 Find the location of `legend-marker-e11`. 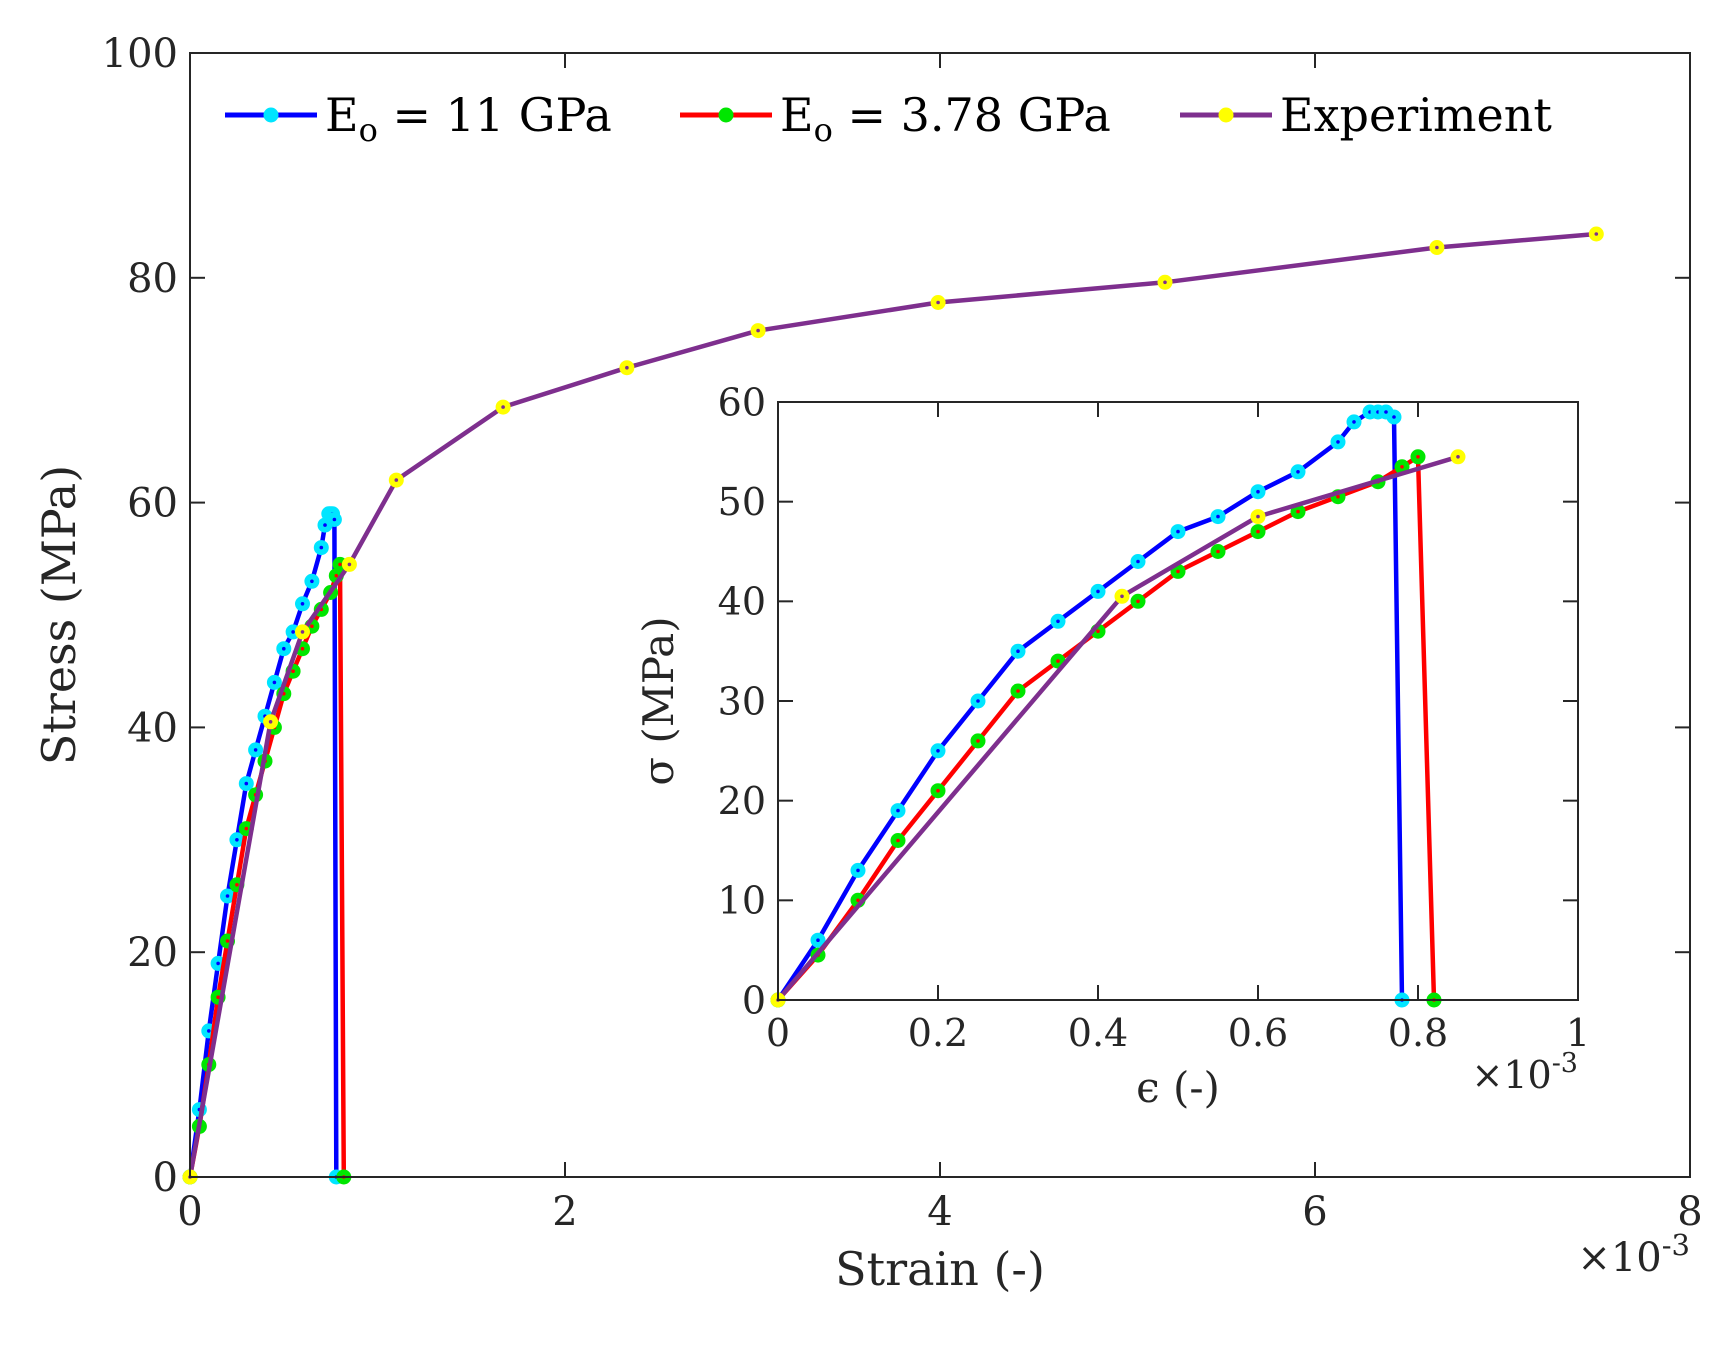

legend-marker-e11 is located at coordinates (271, 115).